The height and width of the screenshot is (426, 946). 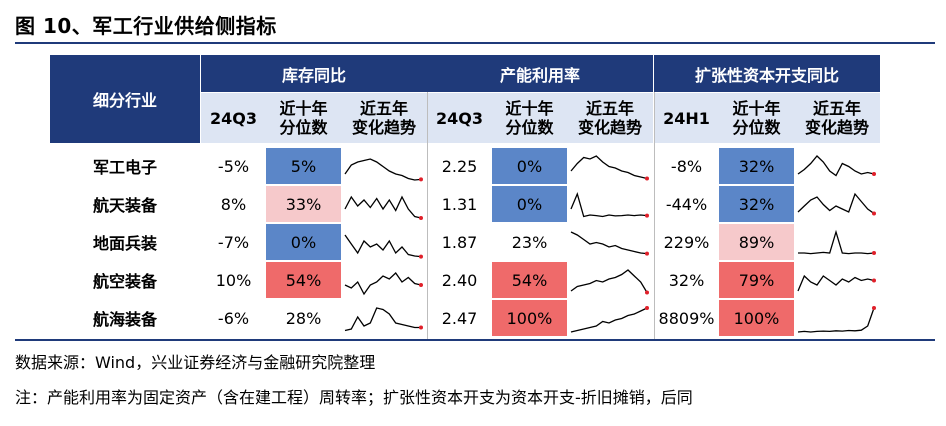 I want to click on percentile-cell: 89%, so click(x=756, y=242).